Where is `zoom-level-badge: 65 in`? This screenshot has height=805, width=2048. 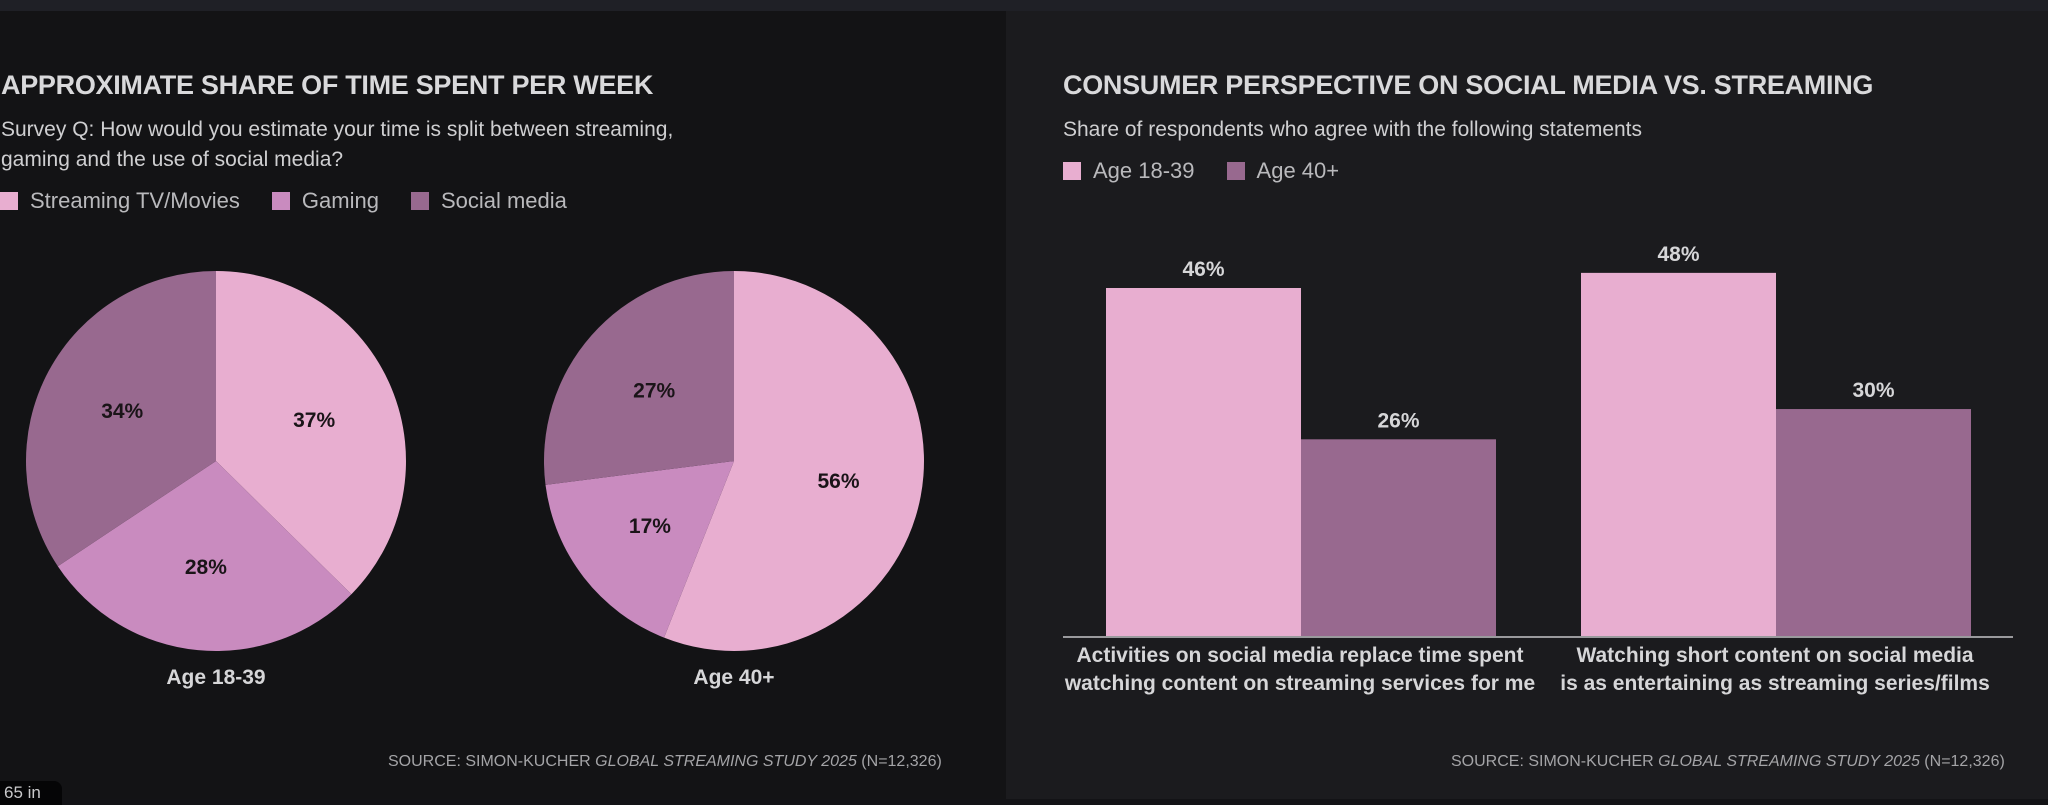 zoom-level-badge: 65 in is located at coordinates (31, 793).